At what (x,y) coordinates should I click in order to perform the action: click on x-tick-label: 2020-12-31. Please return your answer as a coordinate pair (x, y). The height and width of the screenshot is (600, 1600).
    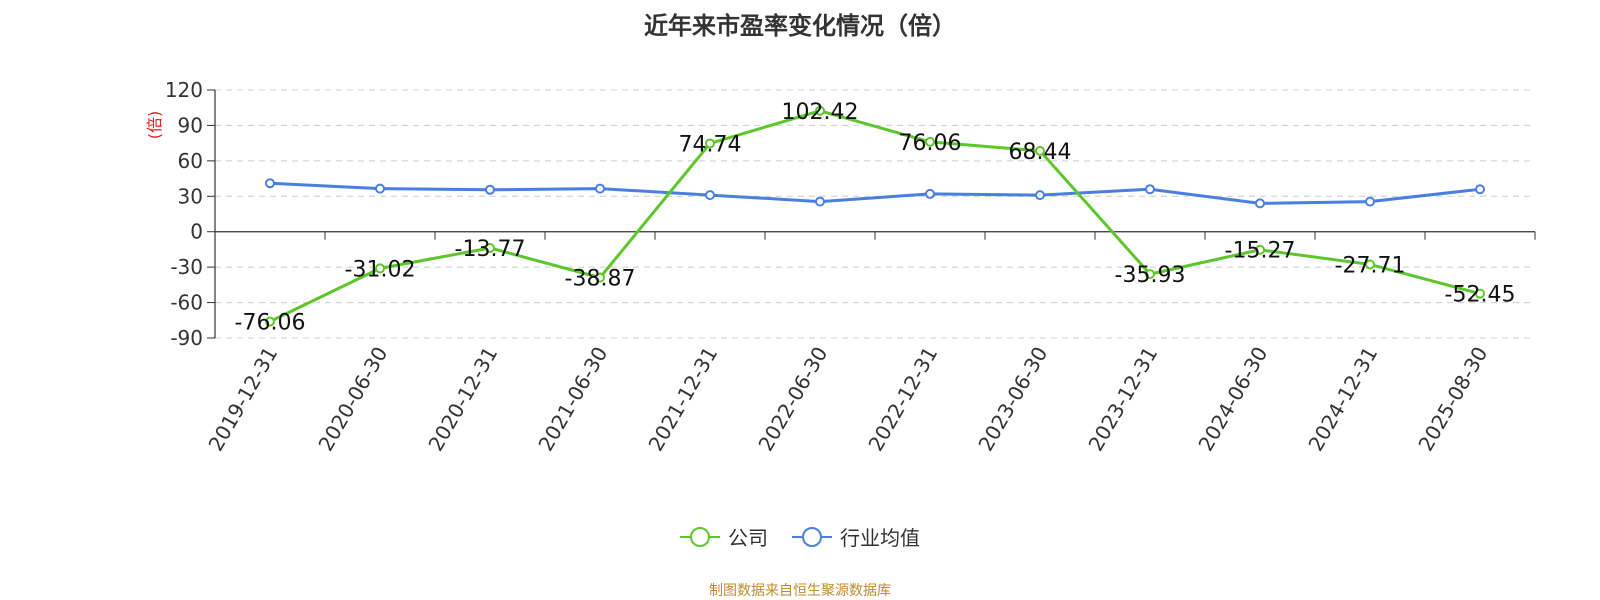
    Looking at the image, I should click on (462, 399).